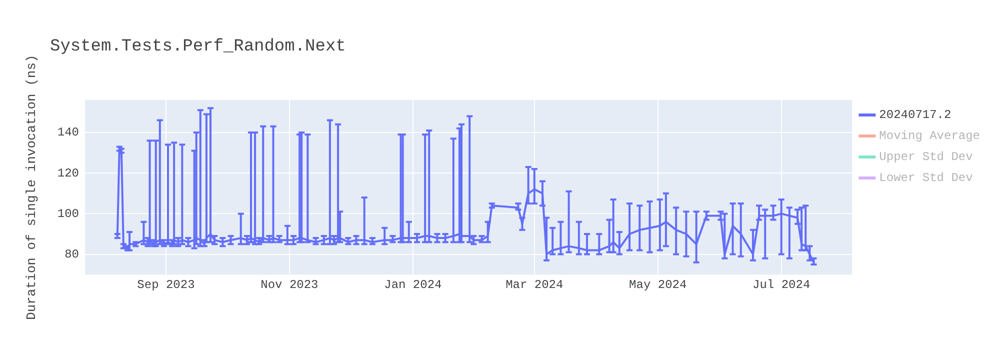 The height and width of the screenshot is (350, 1000). What do you see at coordinates (915, 115) in the screenshot?
I see `legend-label: 20240717.2` at bounding box center [915, 115].